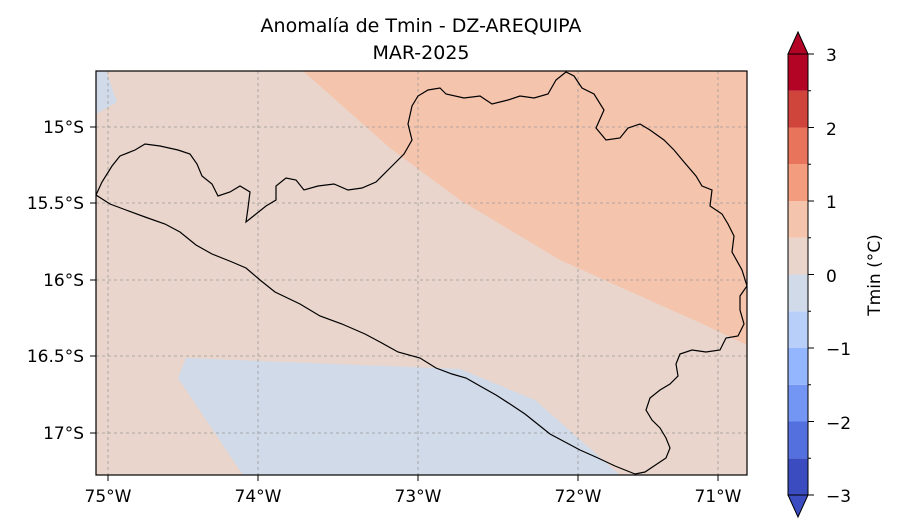 This screenshot has width=900, height=531. I want to click on map-title: Anomalía de Tmin - DZ-AREQUIPA, so click(421, 26).